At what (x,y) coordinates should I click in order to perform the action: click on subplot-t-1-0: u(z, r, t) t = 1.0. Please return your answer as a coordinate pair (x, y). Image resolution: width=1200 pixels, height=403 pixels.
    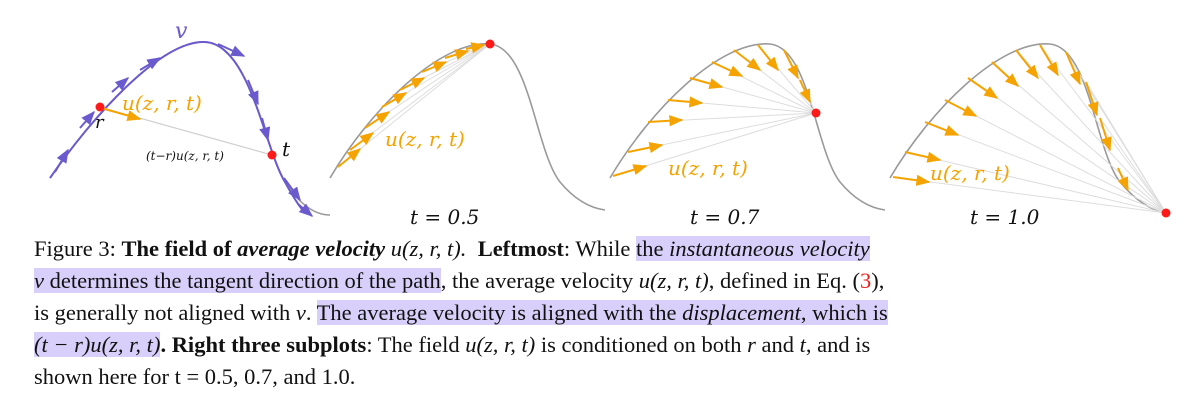
    Looking at the image, I should click on (1030, 136).